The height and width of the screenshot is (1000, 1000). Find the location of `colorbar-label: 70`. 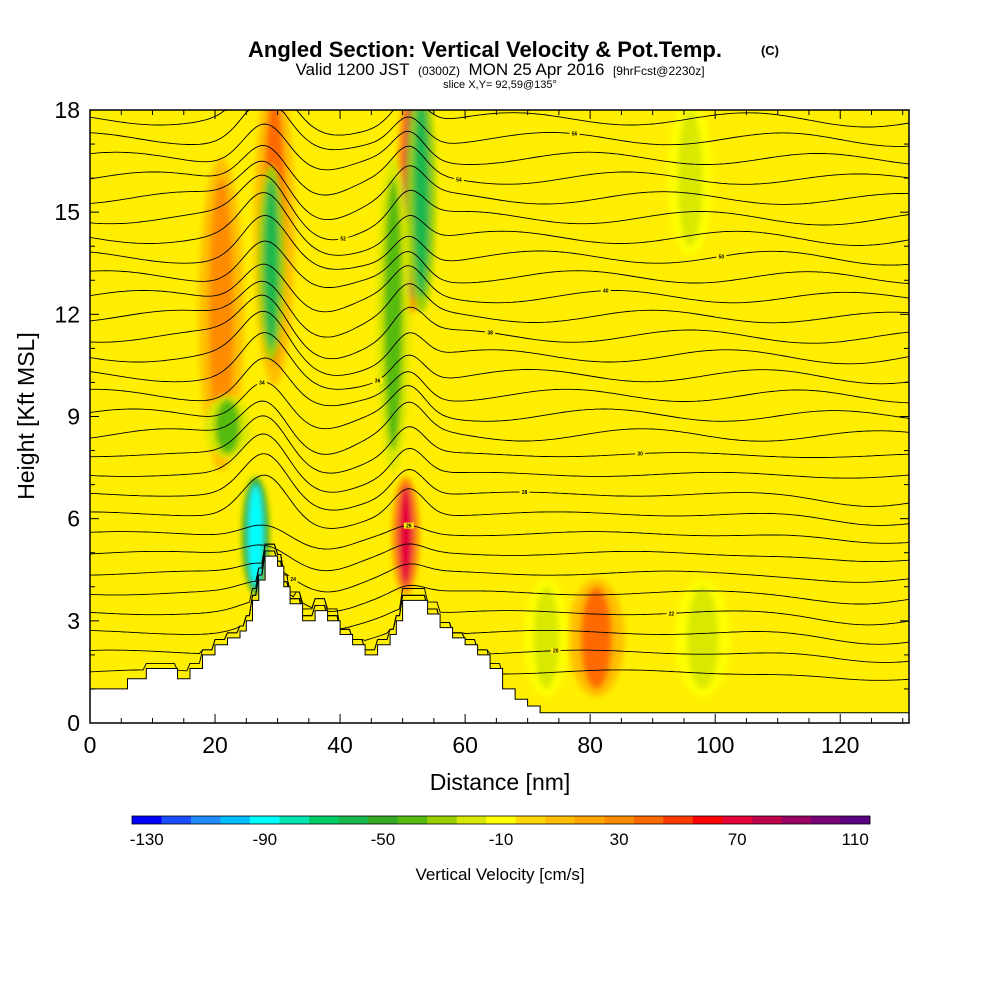

colorbar-label: 70 is located at coordinates (737, 839).